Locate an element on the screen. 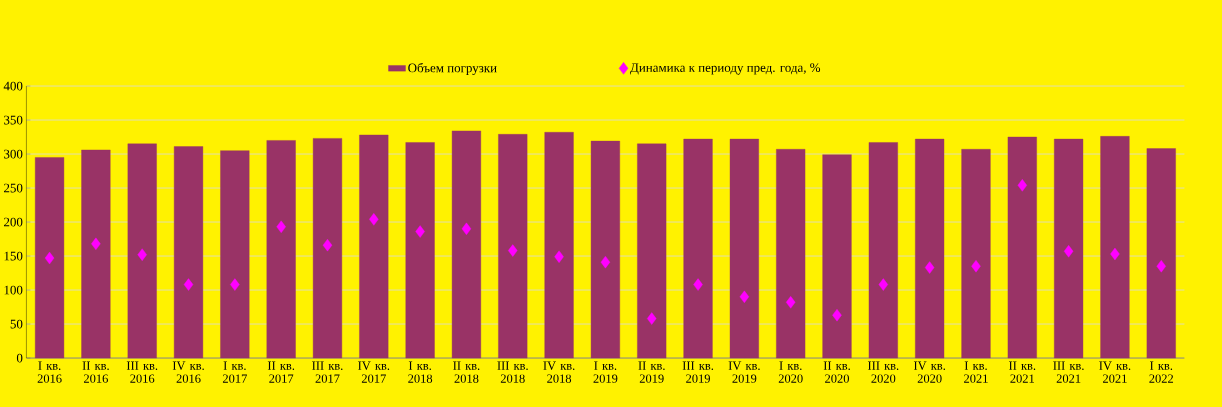  x-tick-label: I кв. 2017 is located at coordinates (234, 372).